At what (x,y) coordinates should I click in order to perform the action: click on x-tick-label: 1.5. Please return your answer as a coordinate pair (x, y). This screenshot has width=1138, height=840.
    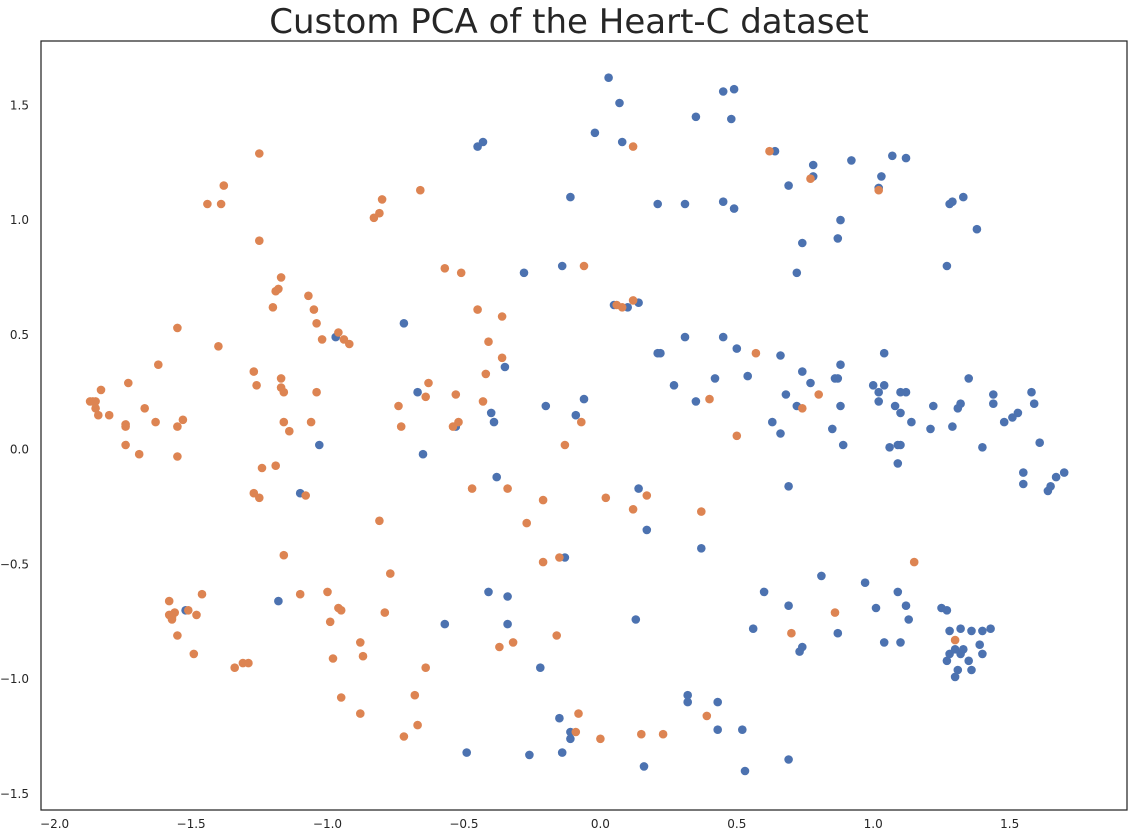
    Looking at the image, I should click on (1009, 824).